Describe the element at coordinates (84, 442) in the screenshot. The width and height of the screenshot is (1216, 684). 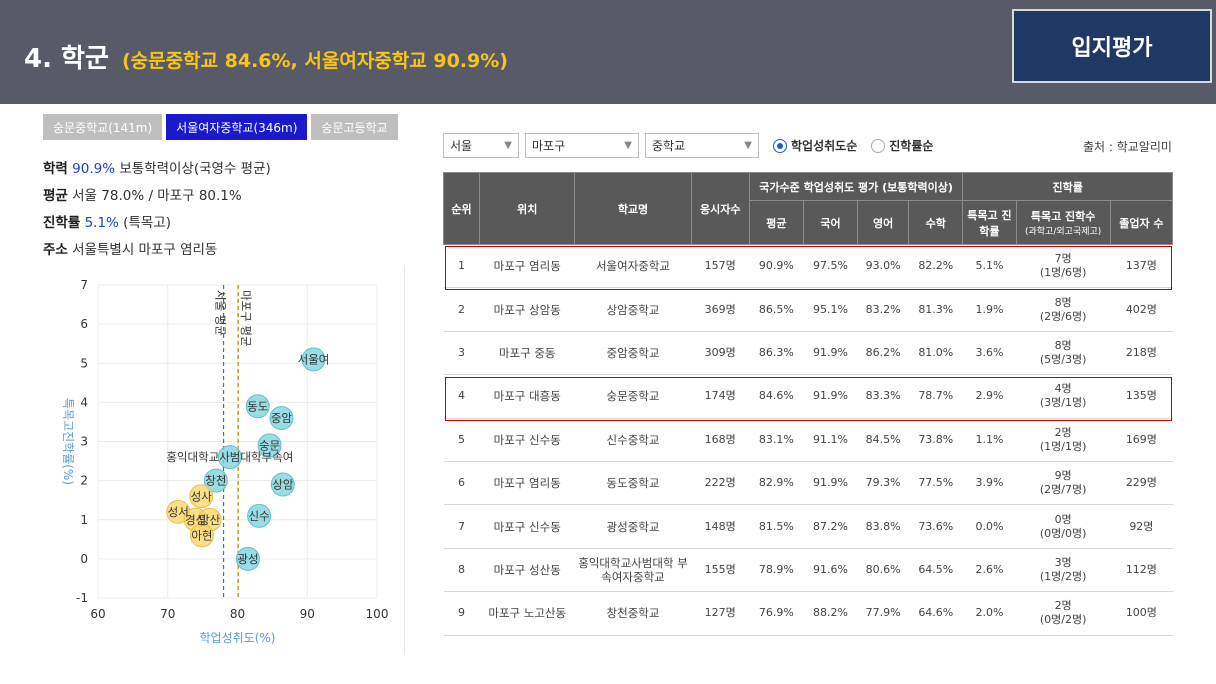
I see `y-tick-label: 3` at that location.